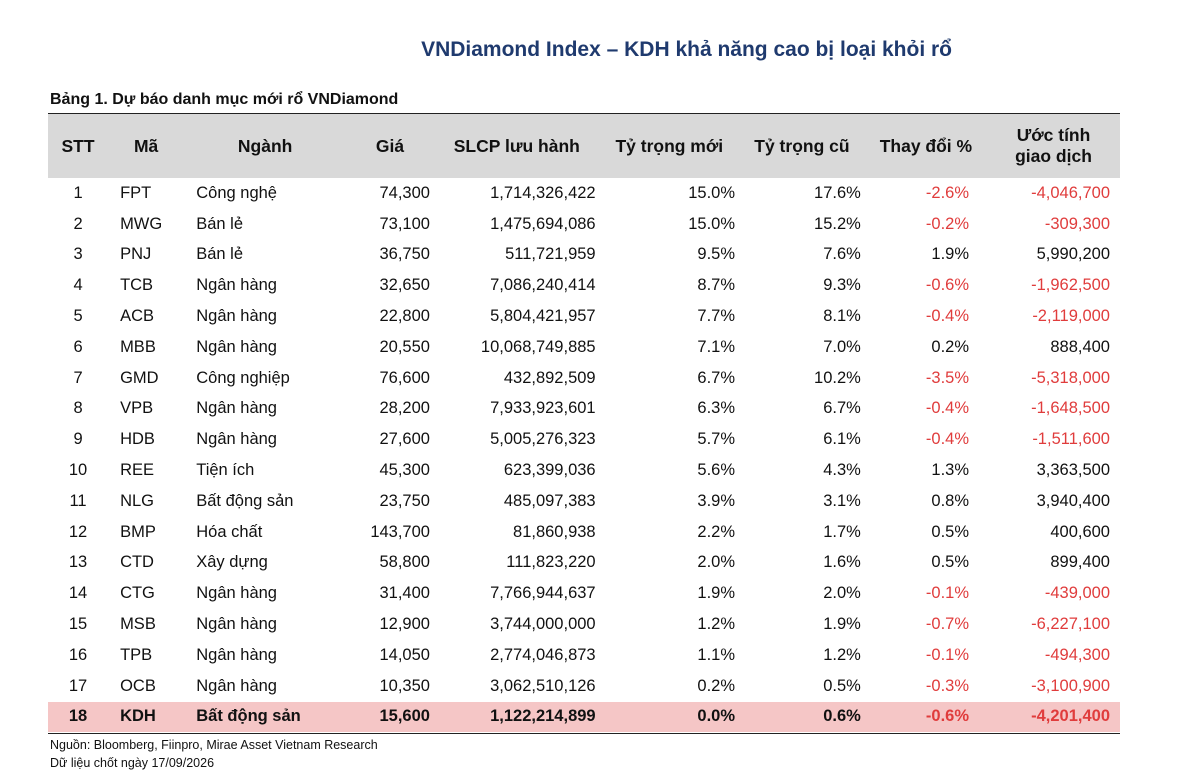  Describe the element at coordinates (137, 285) in the screenshot. I see `cell-ma: TCB` at that location.